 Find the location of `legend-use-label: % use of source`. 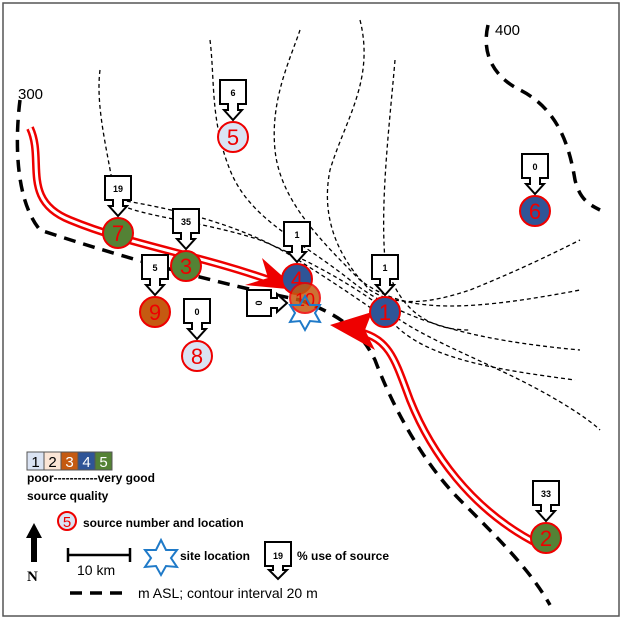

legend-use-label: % use of source is located at coordinates (343, 556).